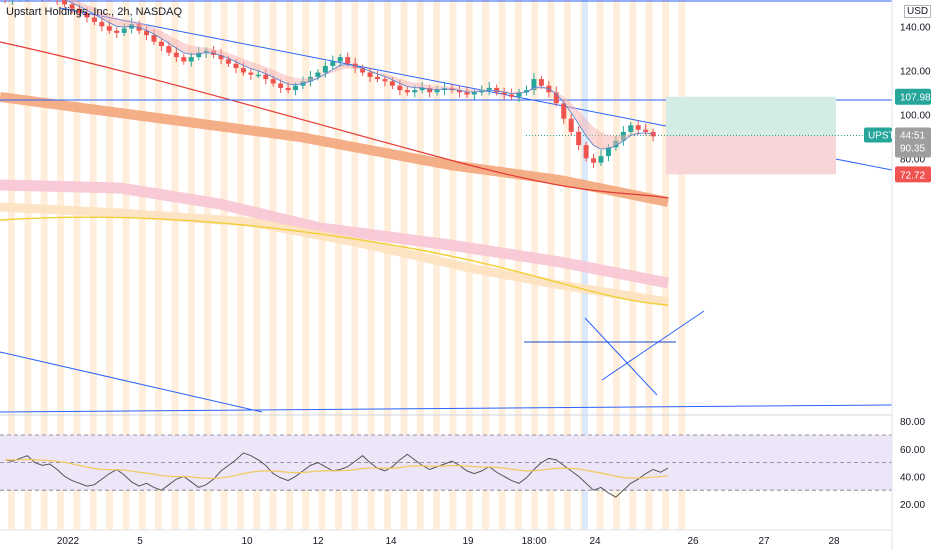 This screenshot has height=550, width=932. What do you see at coordinates (912, 136) in the screenshot?
I see `countdown-label: 44:51` at bounding box center [912, 136].